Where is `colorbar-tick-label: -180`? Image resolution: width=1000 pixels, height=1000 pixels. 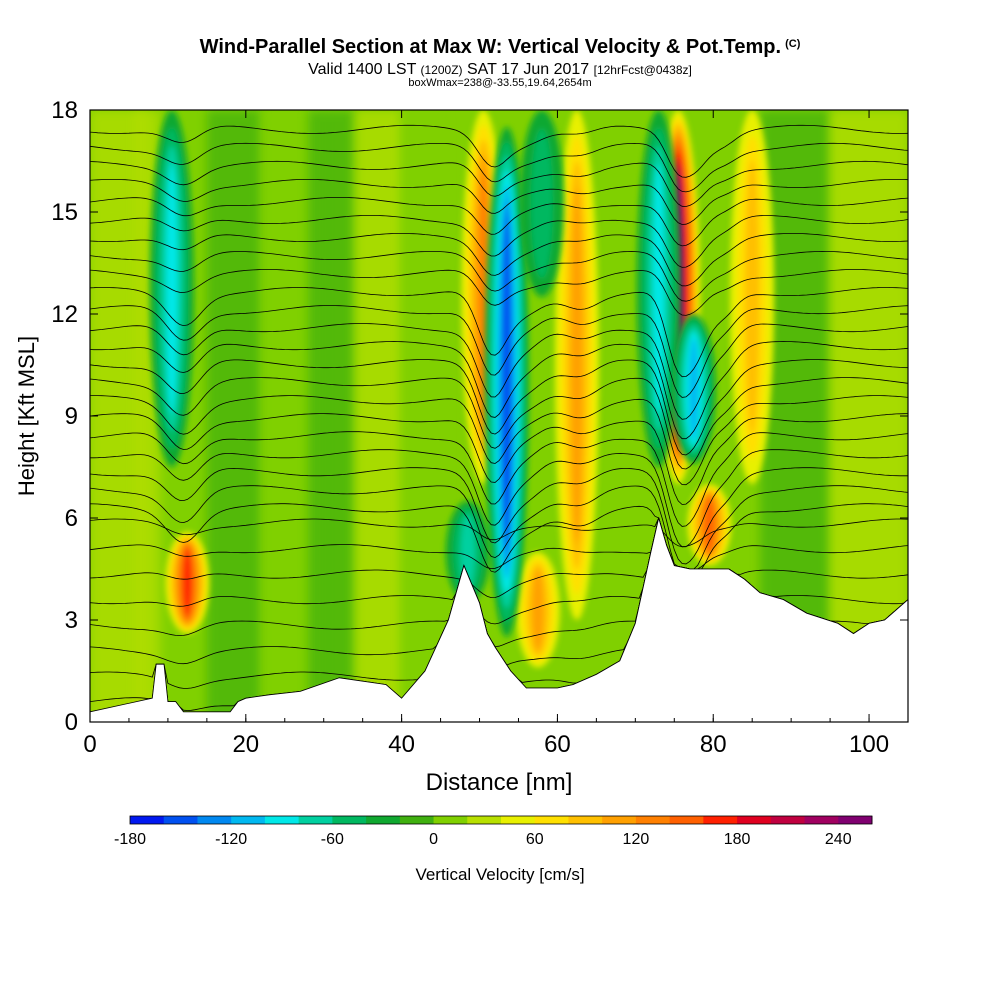 colorbar-tick-label: -180 is located at coordinates (130, 839).